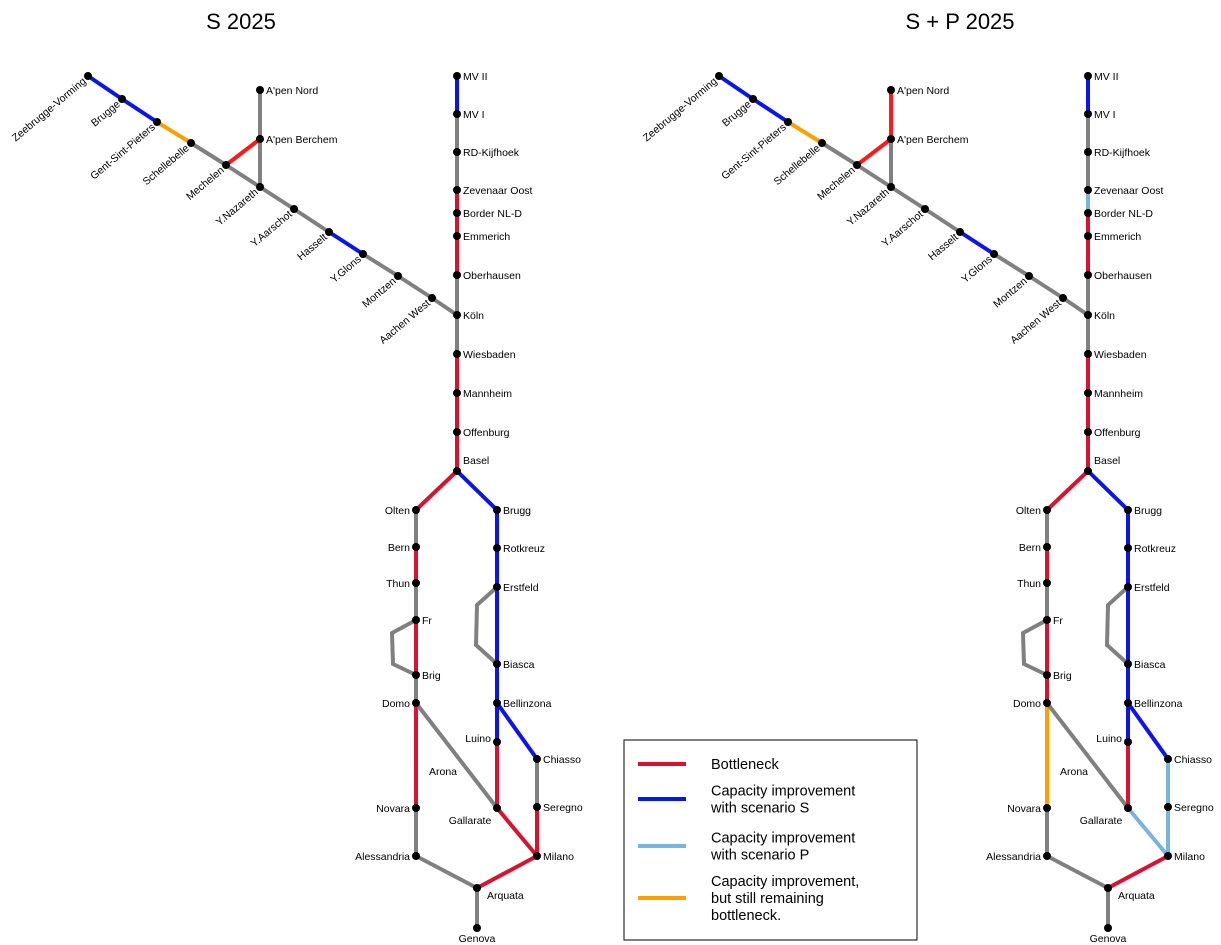 This screenshot has height=945, width=1221. What do you see at coordinates (491, 153) in the screenshot?
I see `station-label-rd: RD-Kijfhoek` at bounding box center [491, 153].